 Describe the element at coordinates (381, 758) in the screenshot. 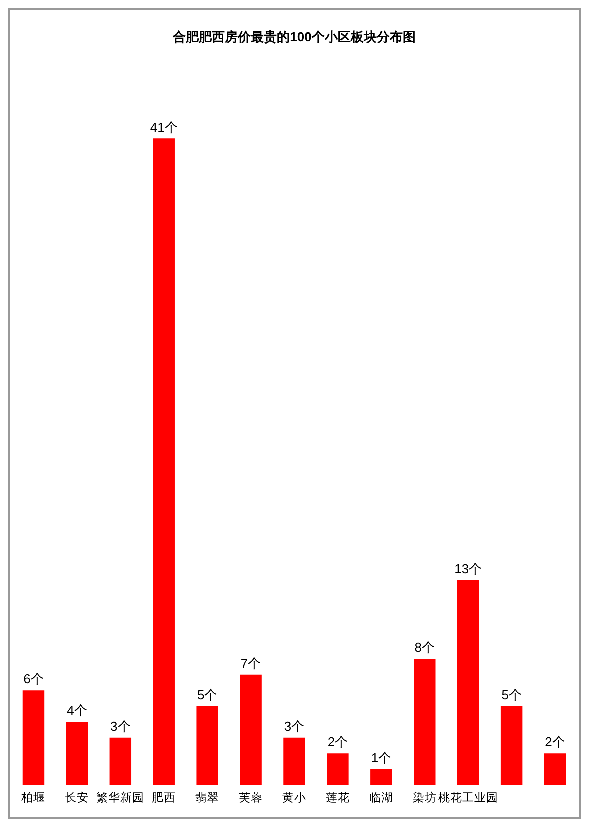

I see `data-label: 1个` at that location.